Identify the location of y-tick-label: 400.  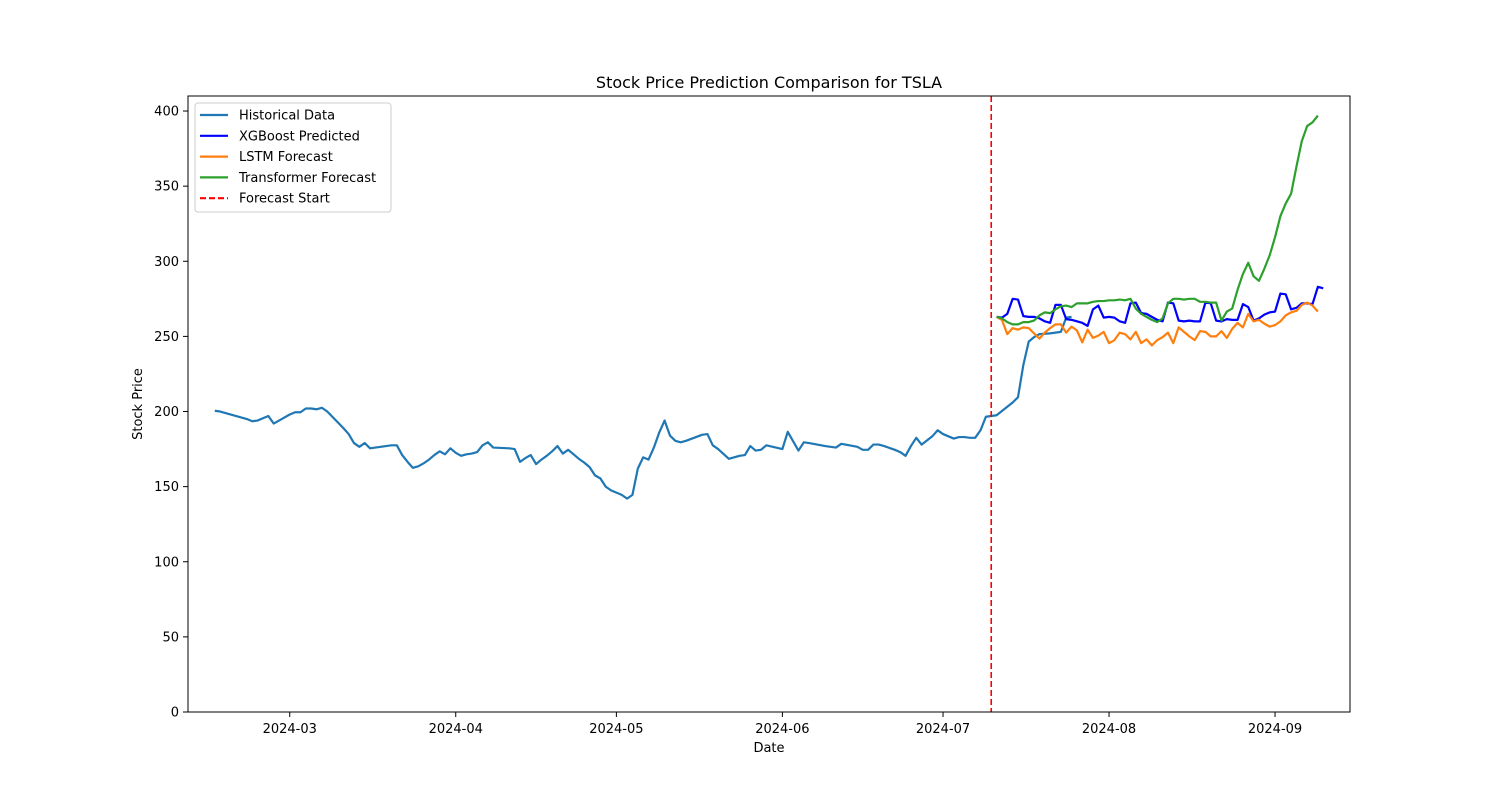
(166, 112).